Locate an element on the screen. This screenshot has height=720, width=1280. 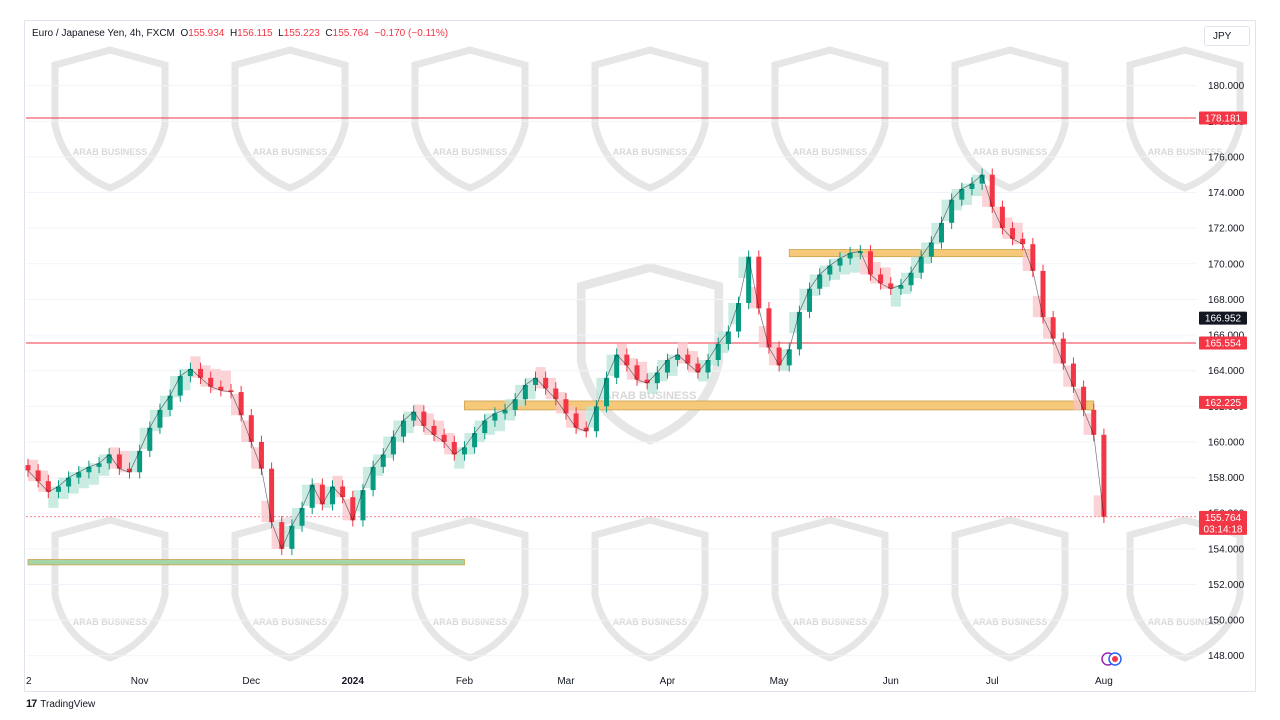
high-value: 156.115 is located at coordinates (255, 33).